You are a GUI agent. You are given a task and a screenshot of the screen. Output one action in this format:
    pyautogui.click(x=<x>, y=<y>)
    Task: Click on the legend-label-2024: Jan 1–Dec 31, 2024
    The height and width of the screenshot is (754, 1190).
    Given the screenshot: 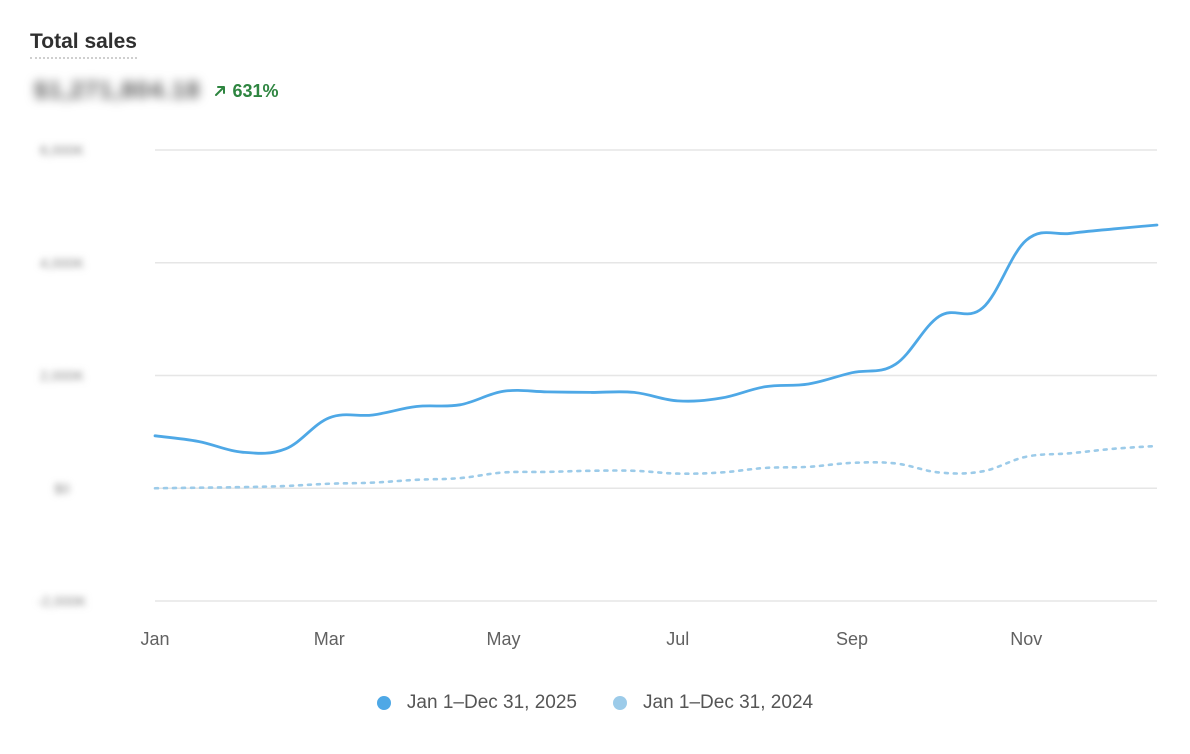 What is the action you would take?
    pyautogui.click(x=728, y=702)
    